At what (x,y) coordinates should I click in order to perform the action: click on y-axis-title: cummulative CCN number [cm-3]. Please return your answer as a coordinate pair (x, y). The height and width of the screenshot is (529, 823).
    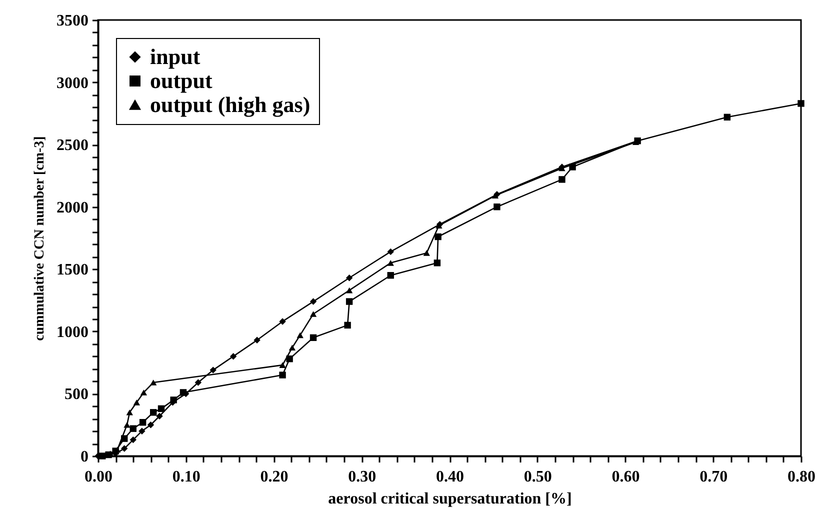
    Looking at the image, I should click on (40, 238).